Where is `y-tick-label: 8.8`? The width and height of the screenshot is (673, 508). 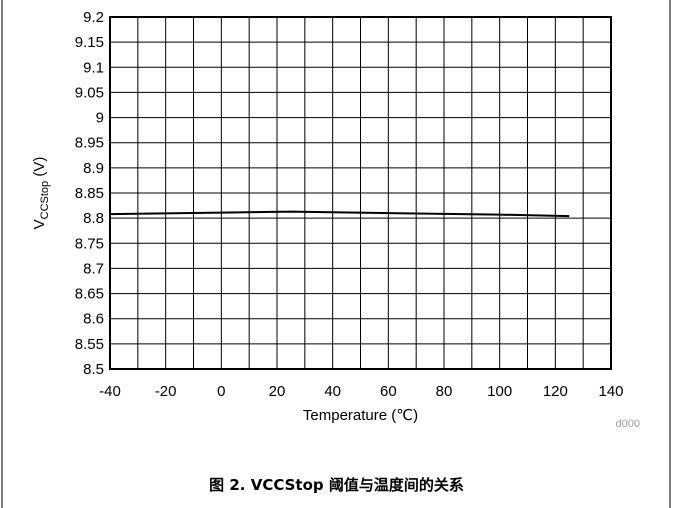 y-tick-label: 8.8 is located at coordinates (93, 218).